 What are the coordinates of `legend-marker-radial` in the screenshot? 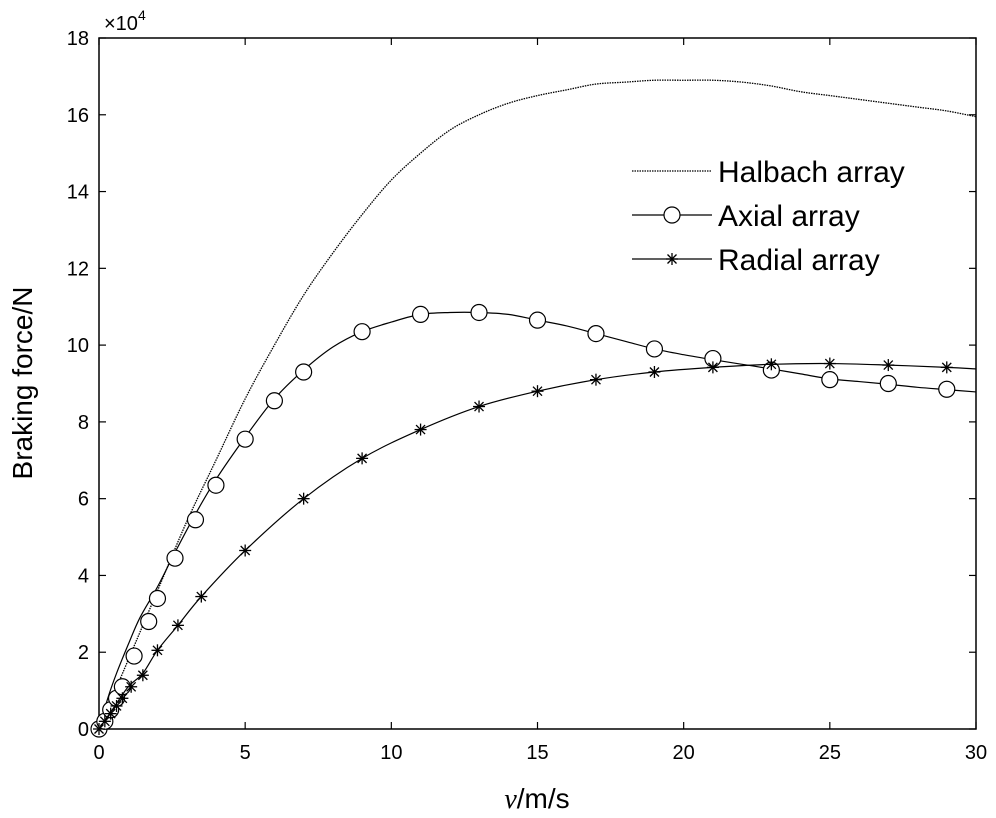 It's located at (672, 259).